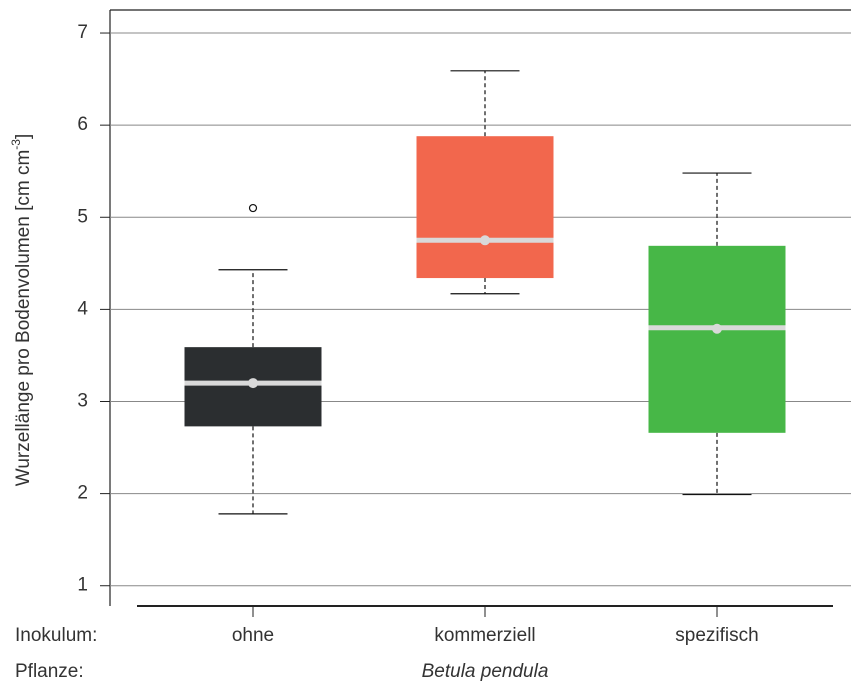  I want to click on y-axis-title: Wurzellänge pro Bodenvolumen [cm cm-3], so click(21, 310).